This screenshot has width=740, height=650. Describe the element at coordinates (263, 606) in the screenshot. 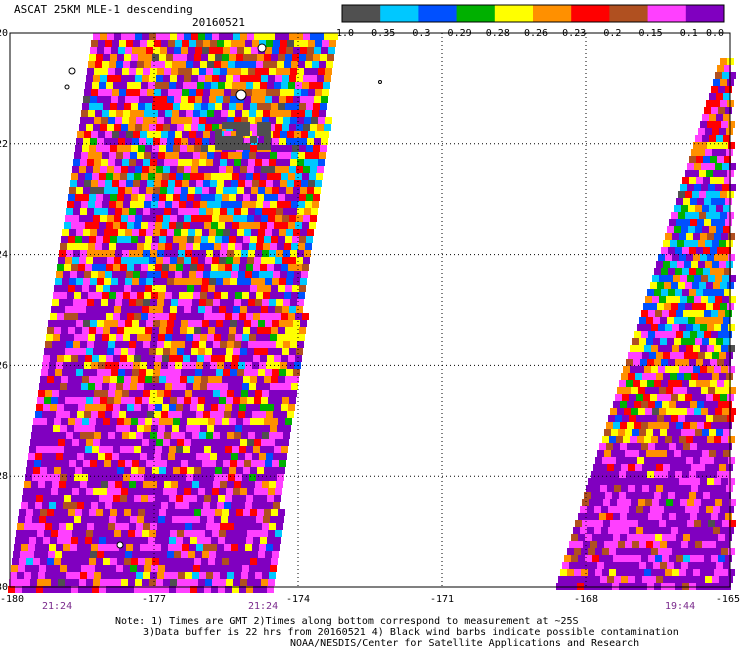

I see `swath1-time-right: 21:24` at that location.